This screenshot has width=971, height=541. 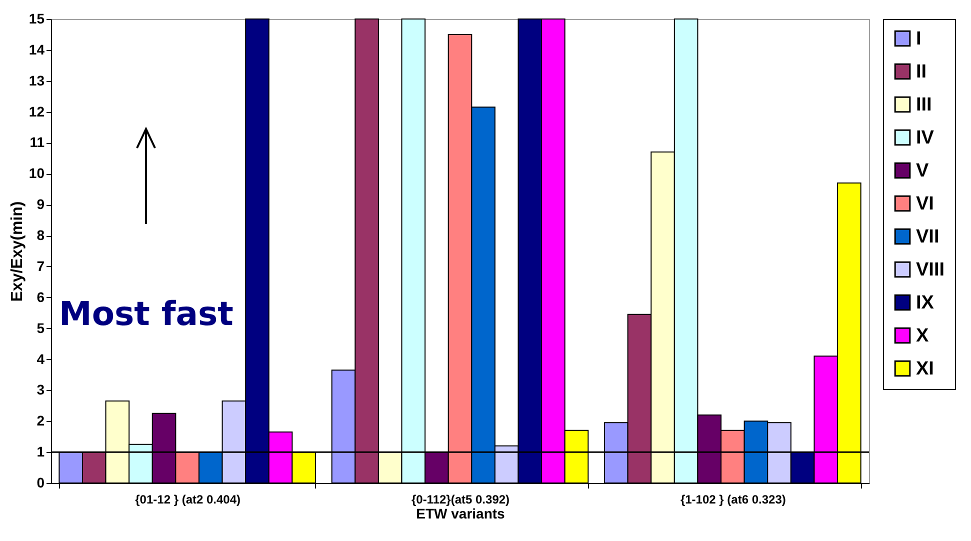 What do you see at coordinates (17, 251) in the screenshot?
I see `y-axis-title: Exy/Exy(min)` at bounding box center [17, 251].